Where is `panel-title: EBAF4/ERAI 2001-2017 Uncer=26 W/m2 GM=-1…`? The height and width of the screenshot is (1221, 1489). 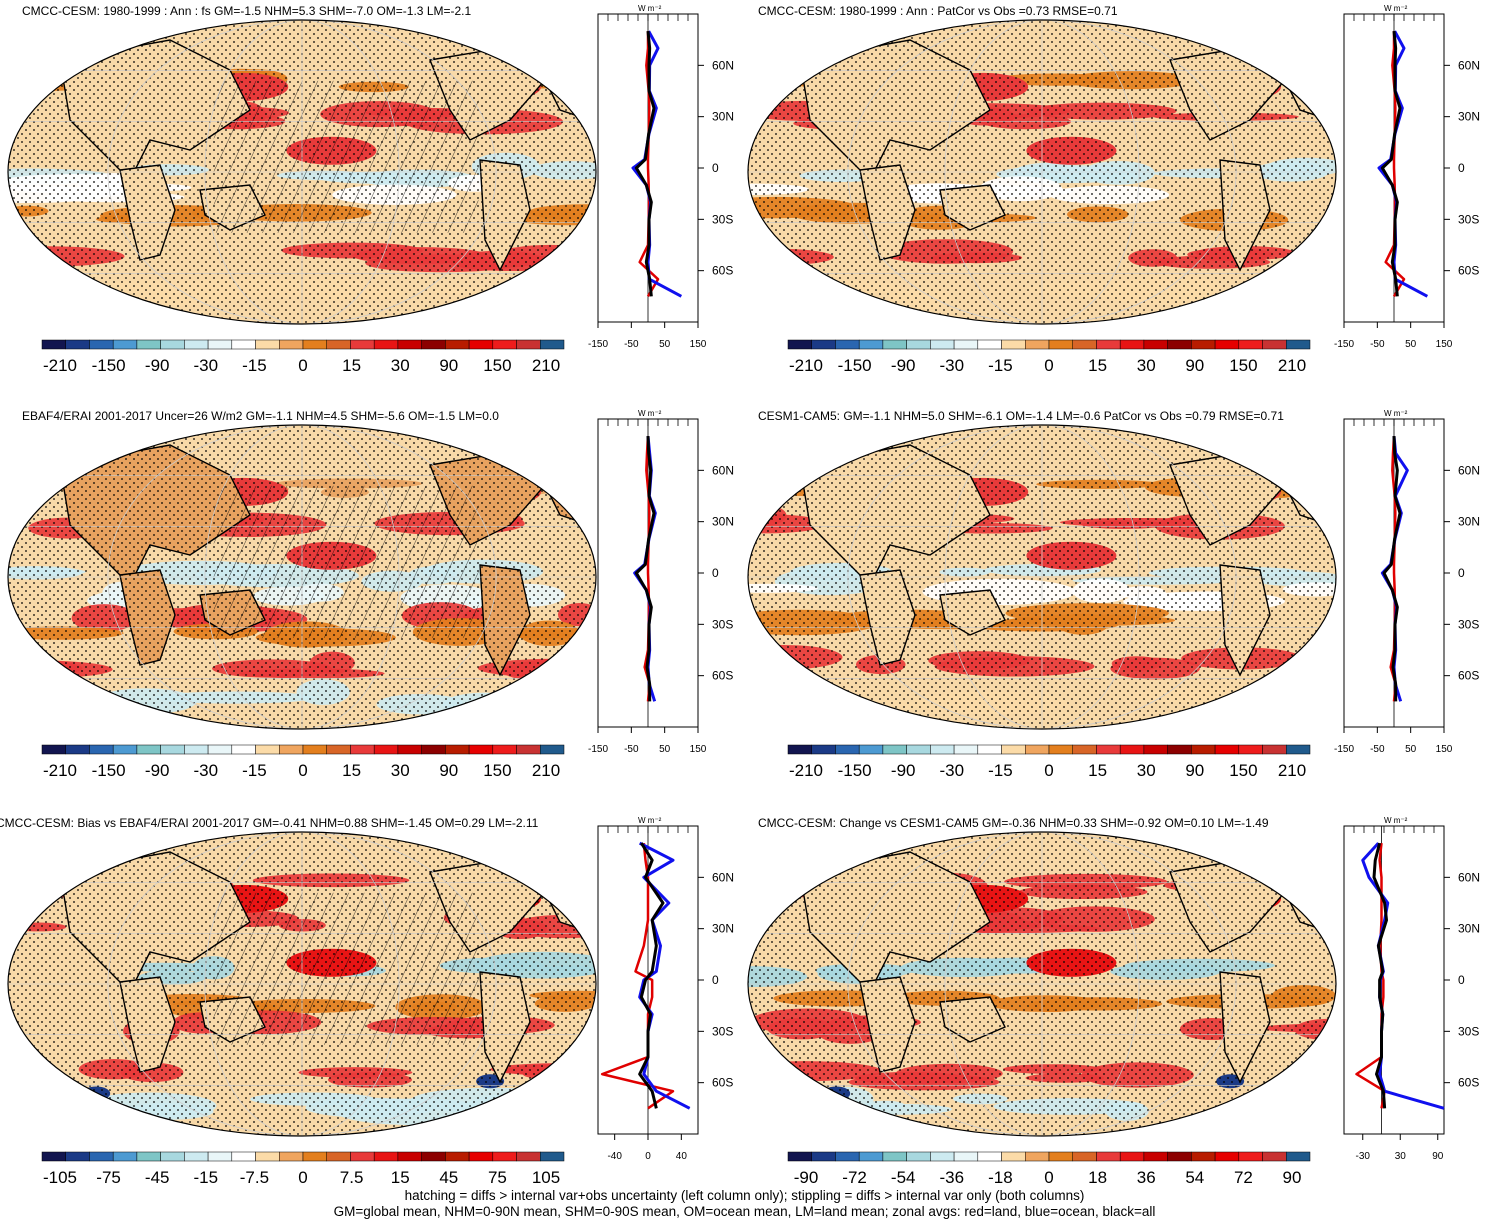 panel-title: EBAF4/ERAI 2001-2017 Uncer=26 W/m2 GM=-1… is located at coordinates (260, 416).